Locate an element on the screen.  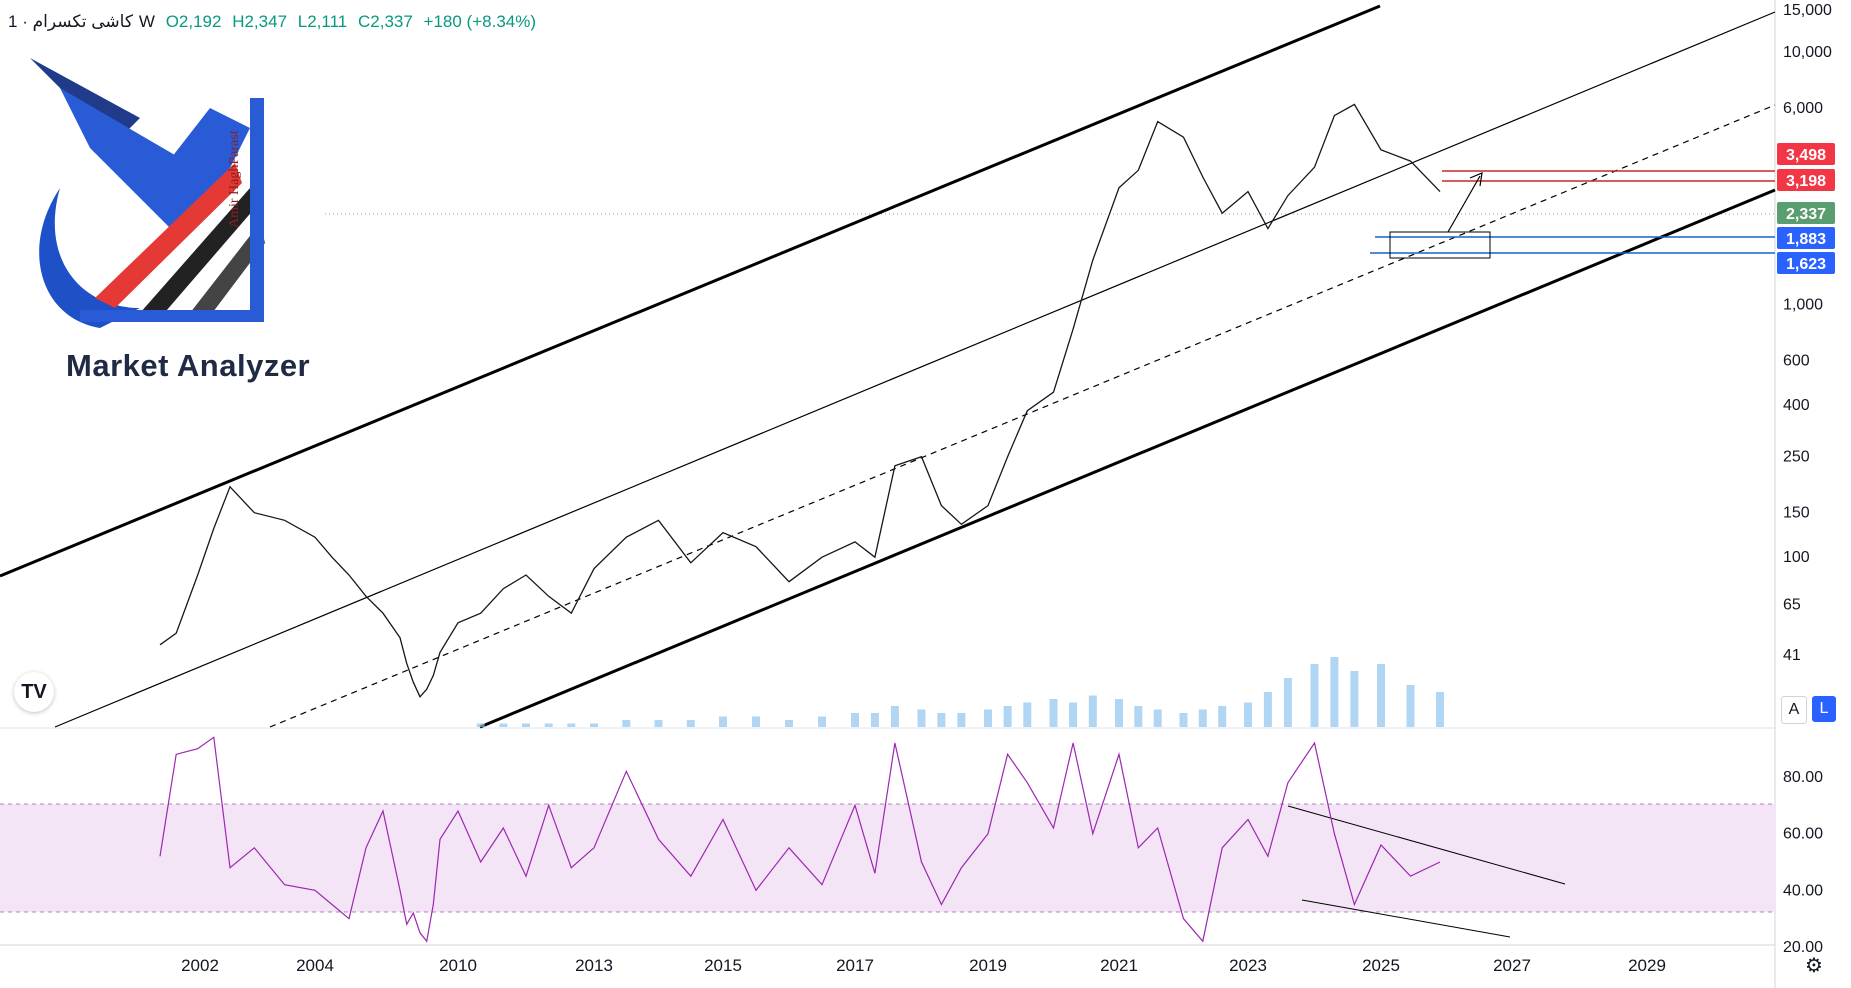
price-tick-label: 150 is located at coordinates (1796, 513).